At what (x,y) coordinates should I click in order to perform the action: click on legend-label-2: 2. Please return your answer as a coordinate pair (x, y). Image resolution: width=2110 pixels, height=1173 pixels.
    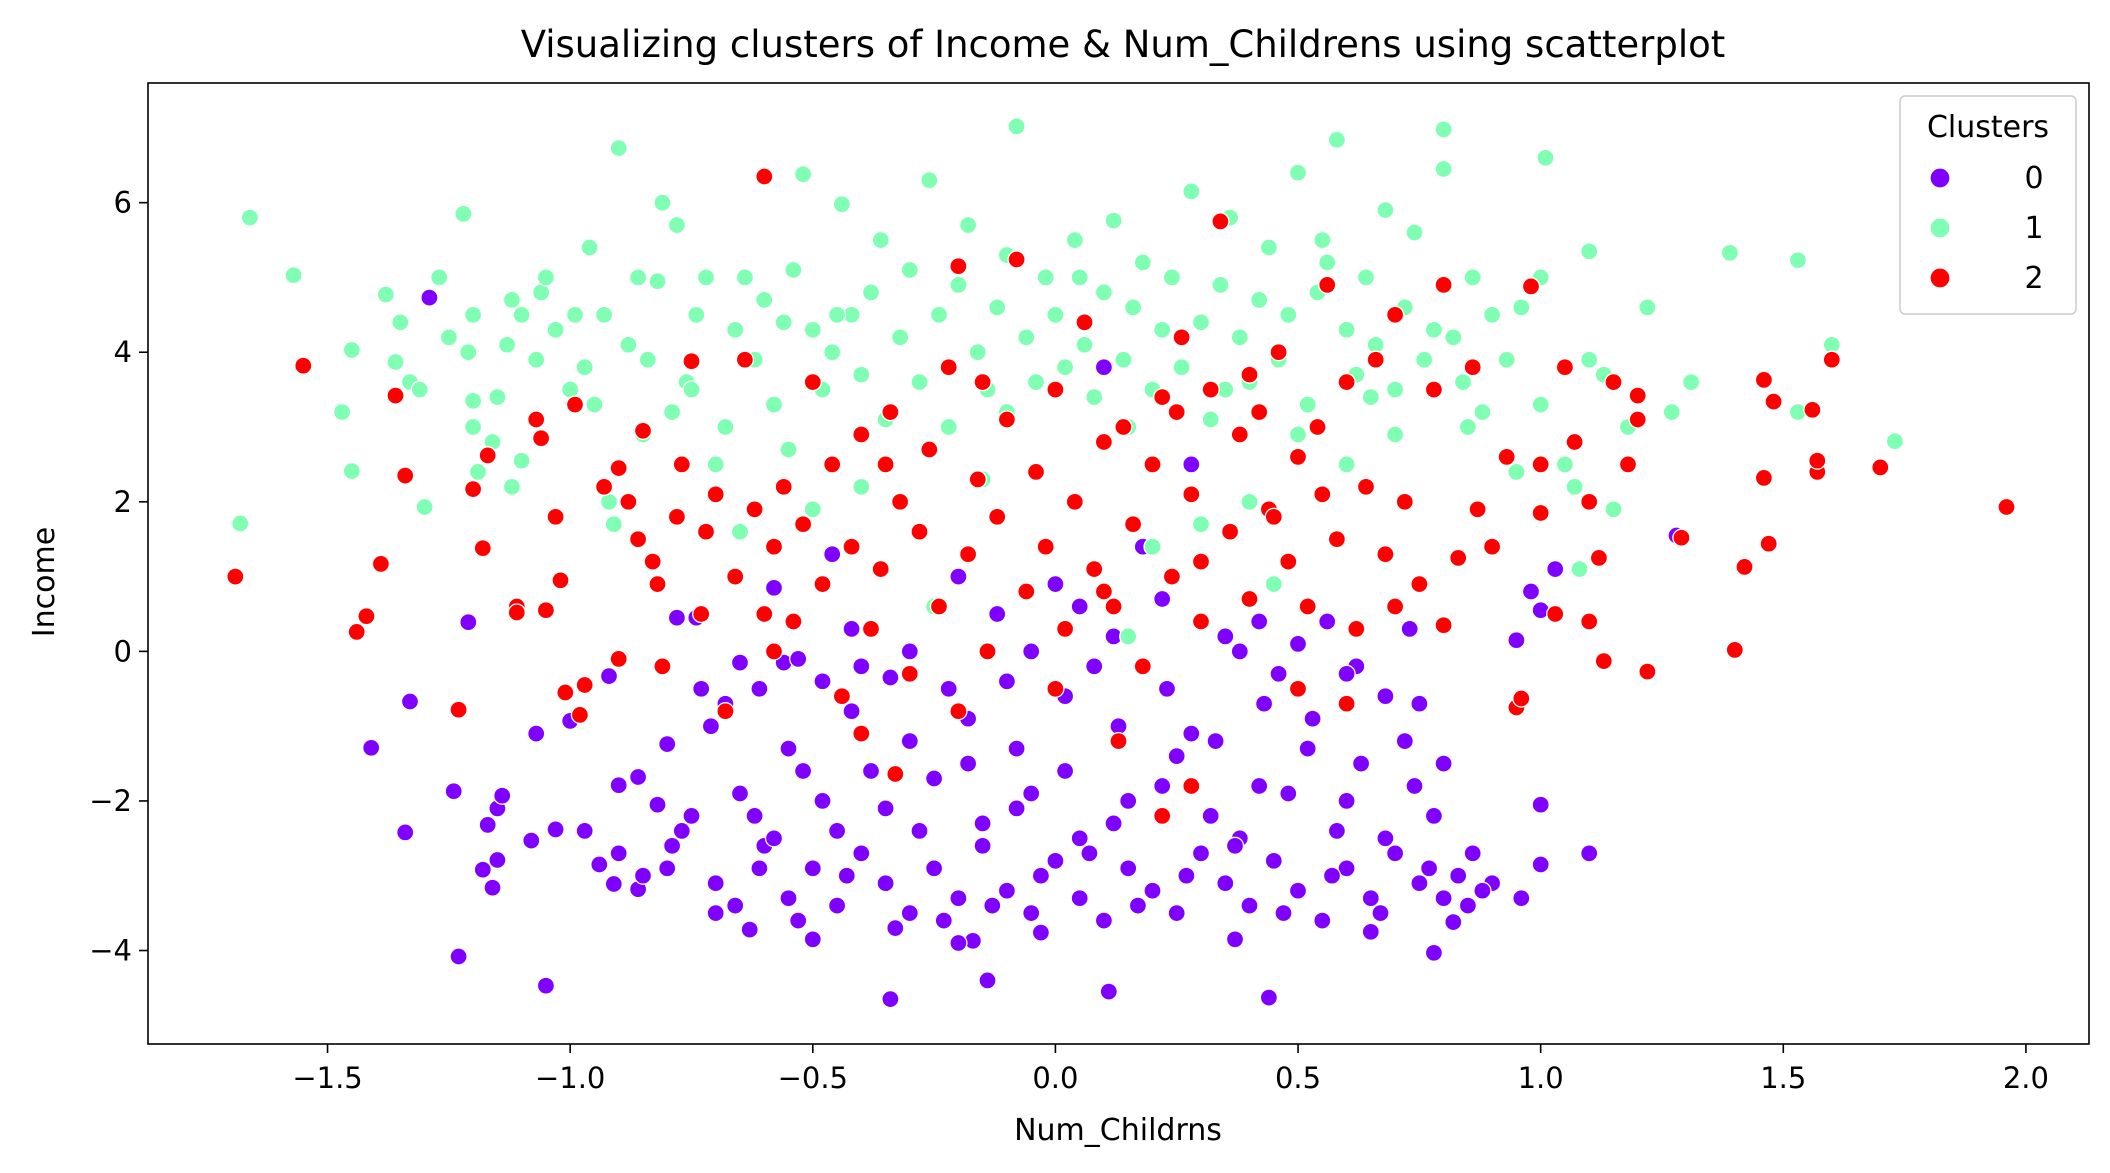
    Looking at the image, I should click on (2033, 278).